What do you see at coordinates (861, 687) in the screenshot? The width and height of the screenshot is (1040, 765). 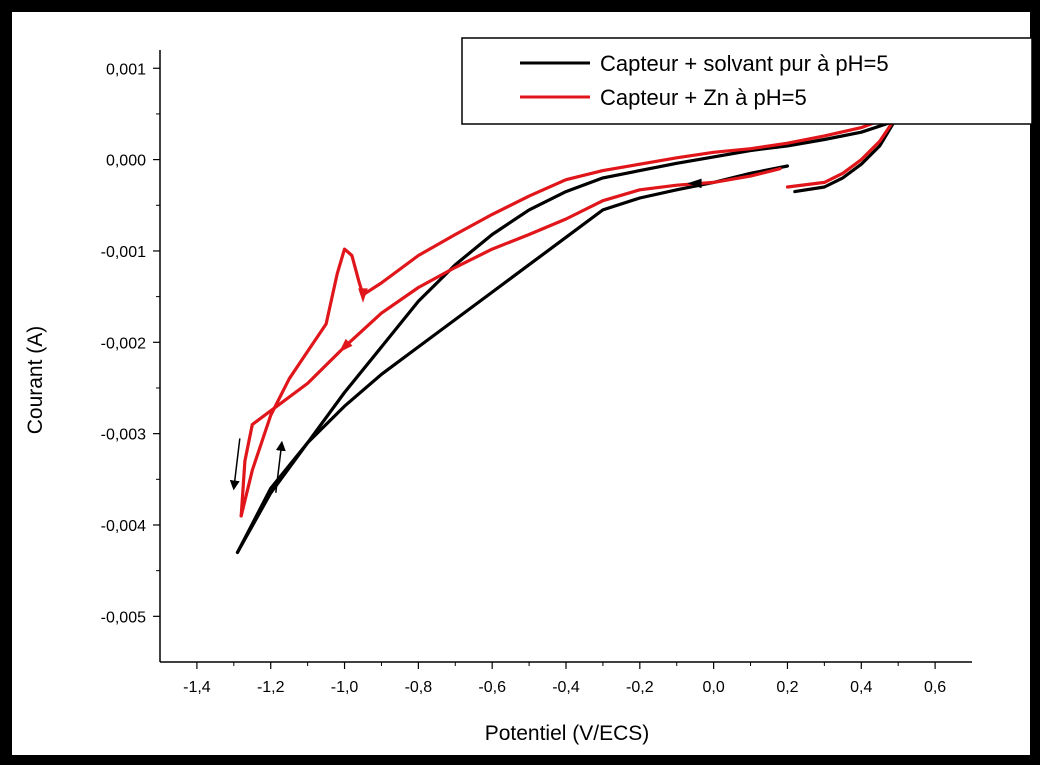 I see `x-tick-label: 0,4` at bounding box center [861, 687].